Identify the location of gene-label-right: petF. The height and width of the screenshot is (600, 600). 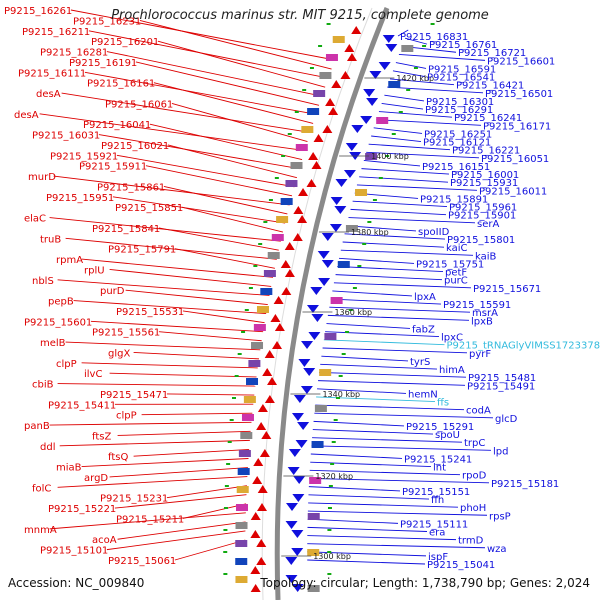
(456, 273).